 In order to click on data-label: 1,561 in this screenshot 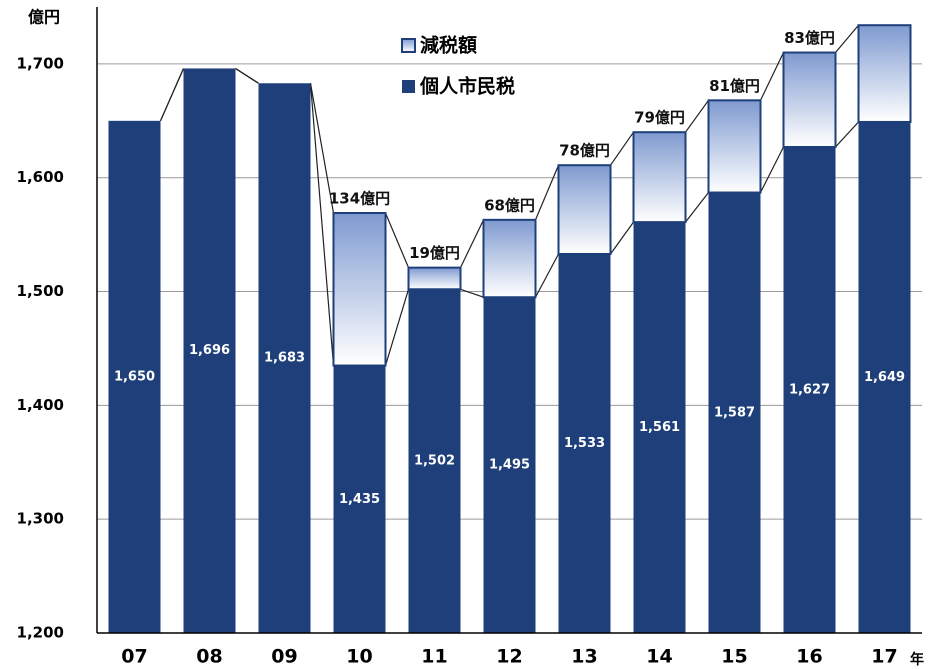, I will do `click(659, 427)`.